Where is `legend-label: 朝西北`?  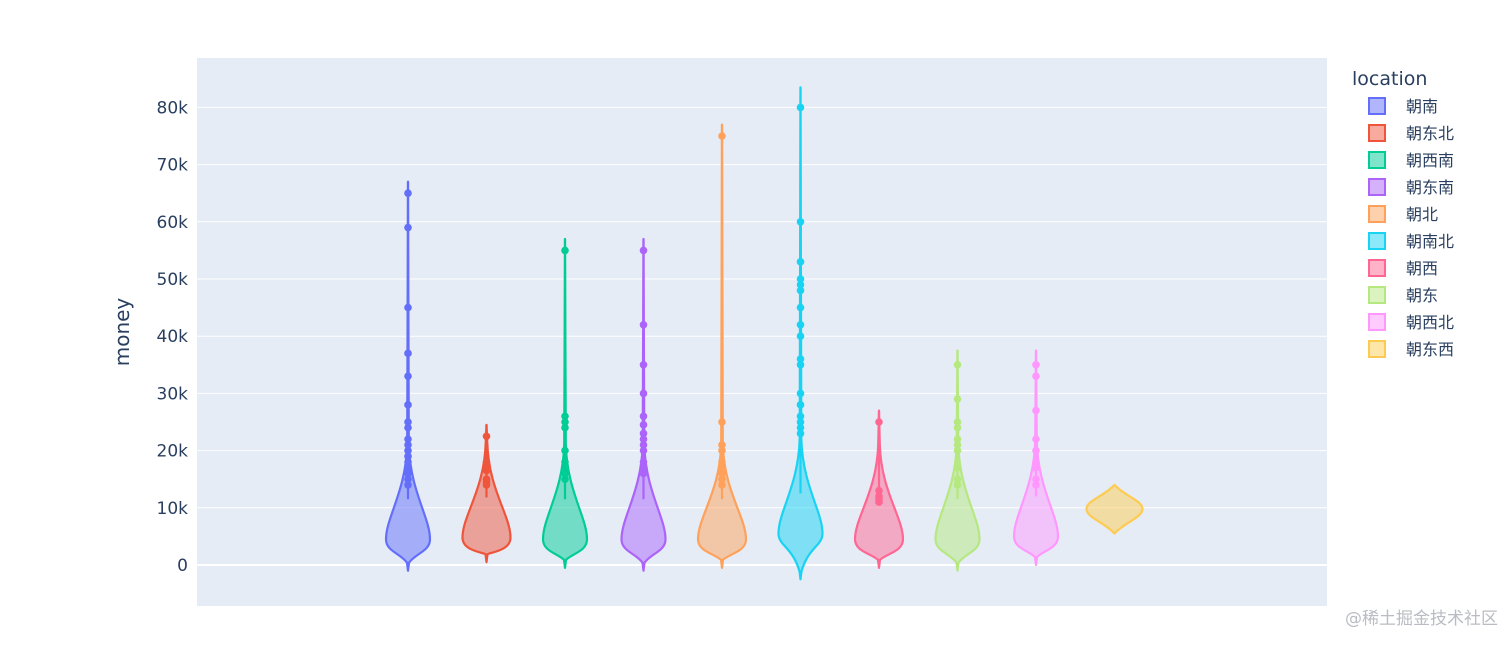
legend-label: 朝西北 is located at coordinates (1430, 322).